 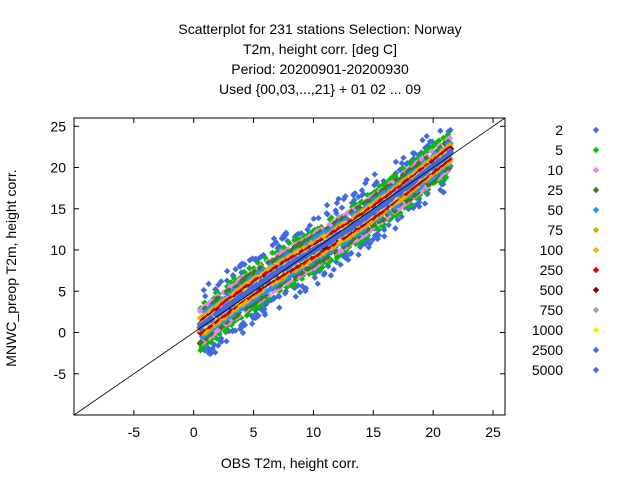 I want to click on x-tick-label: 20, so click(x=433, y=432).